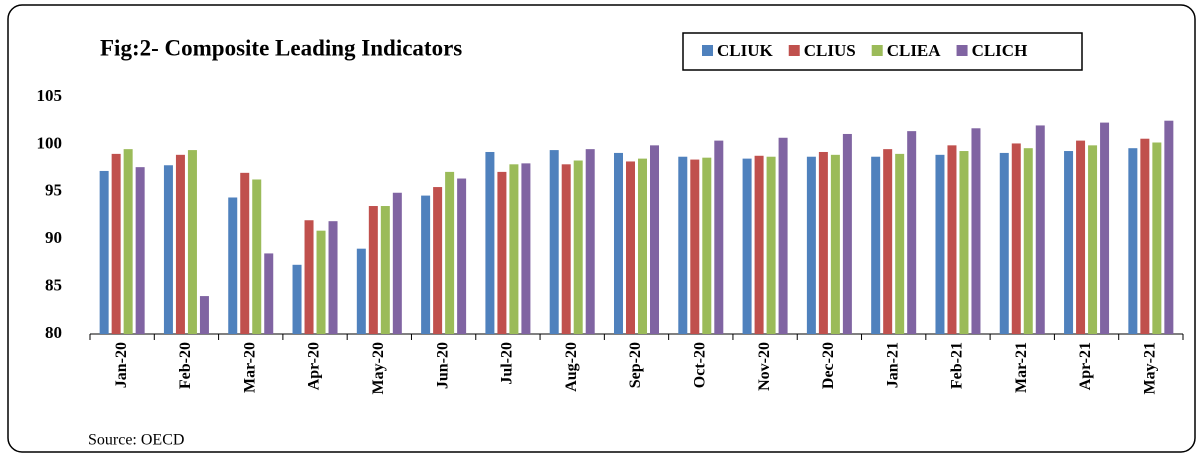 This screenshot has height=457, width=1203. I want to click on x-tick-label: Mar-21, so click(1021, 367).